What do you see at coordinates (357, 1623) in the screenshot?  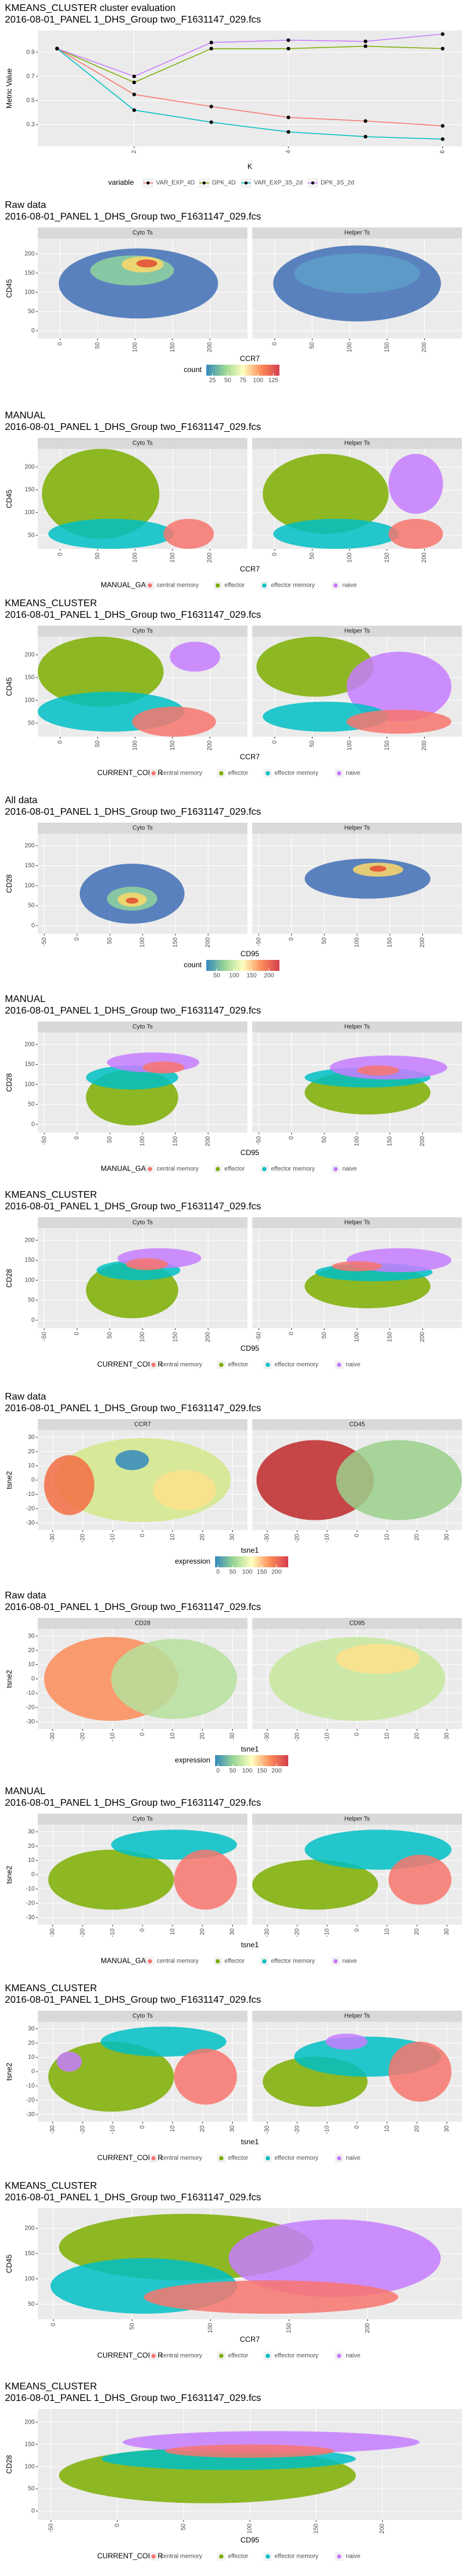 I see `facet-label: CD95` at bounding box center [357, 1623].